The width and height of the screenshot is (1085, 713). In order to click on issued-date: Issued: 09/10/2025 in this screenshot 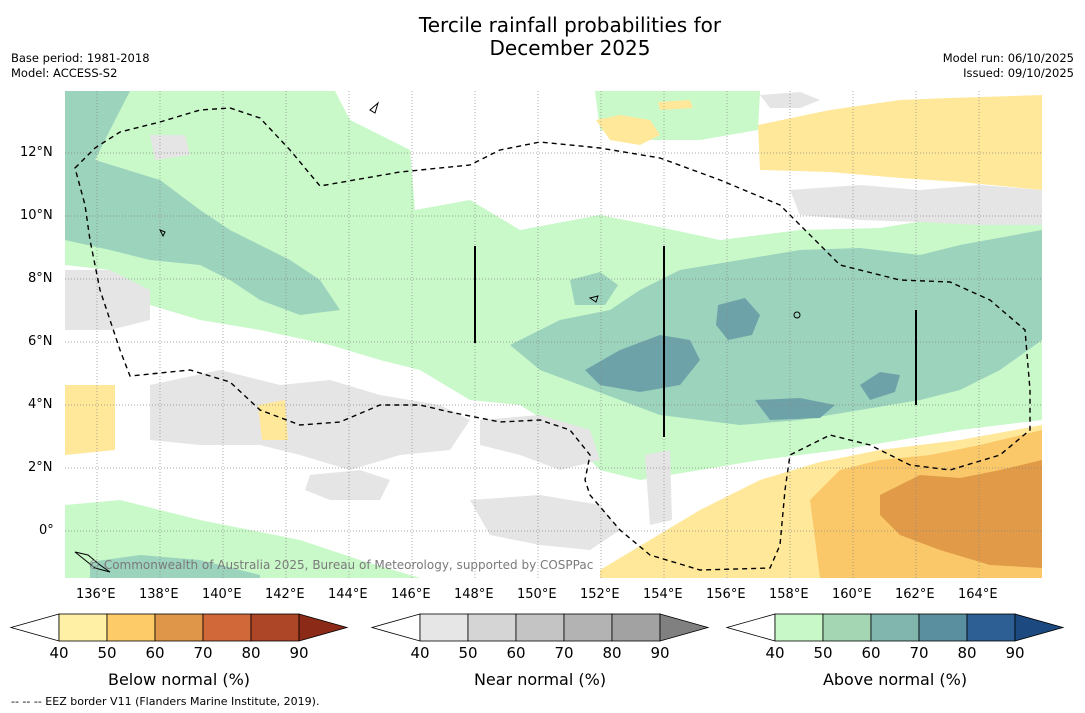, I will do `click(1018, 73)`.